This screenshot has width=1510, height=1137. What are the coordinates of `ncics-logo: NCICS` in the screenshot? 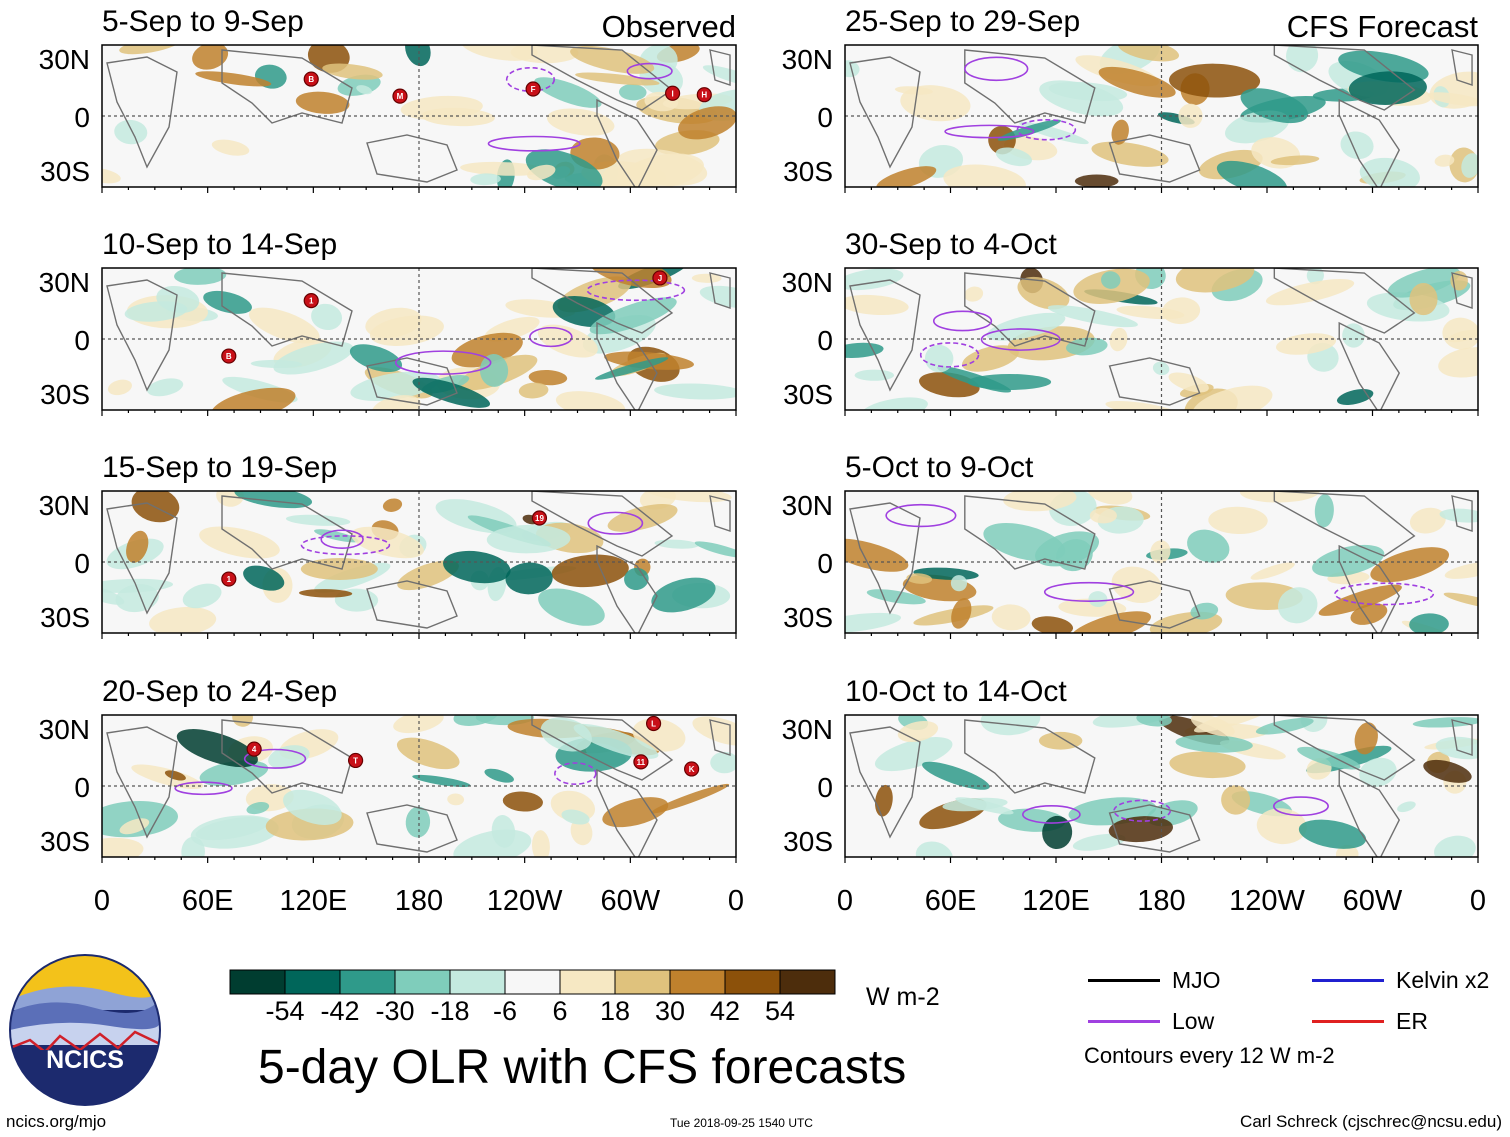 It's located at (85, 1030).